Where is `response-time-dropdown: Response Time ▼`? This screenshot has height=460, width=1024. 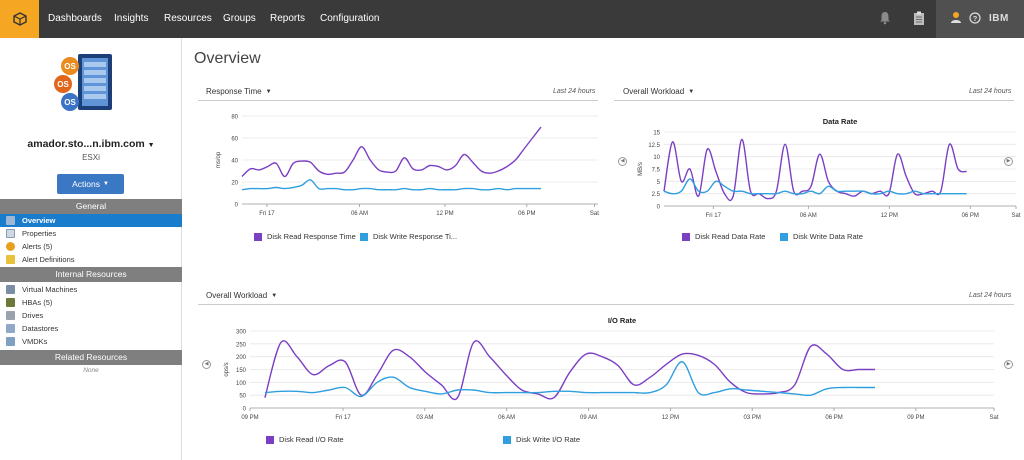
response-time-dropdown: Response Time ▼ is located at coordinates (239, 91).